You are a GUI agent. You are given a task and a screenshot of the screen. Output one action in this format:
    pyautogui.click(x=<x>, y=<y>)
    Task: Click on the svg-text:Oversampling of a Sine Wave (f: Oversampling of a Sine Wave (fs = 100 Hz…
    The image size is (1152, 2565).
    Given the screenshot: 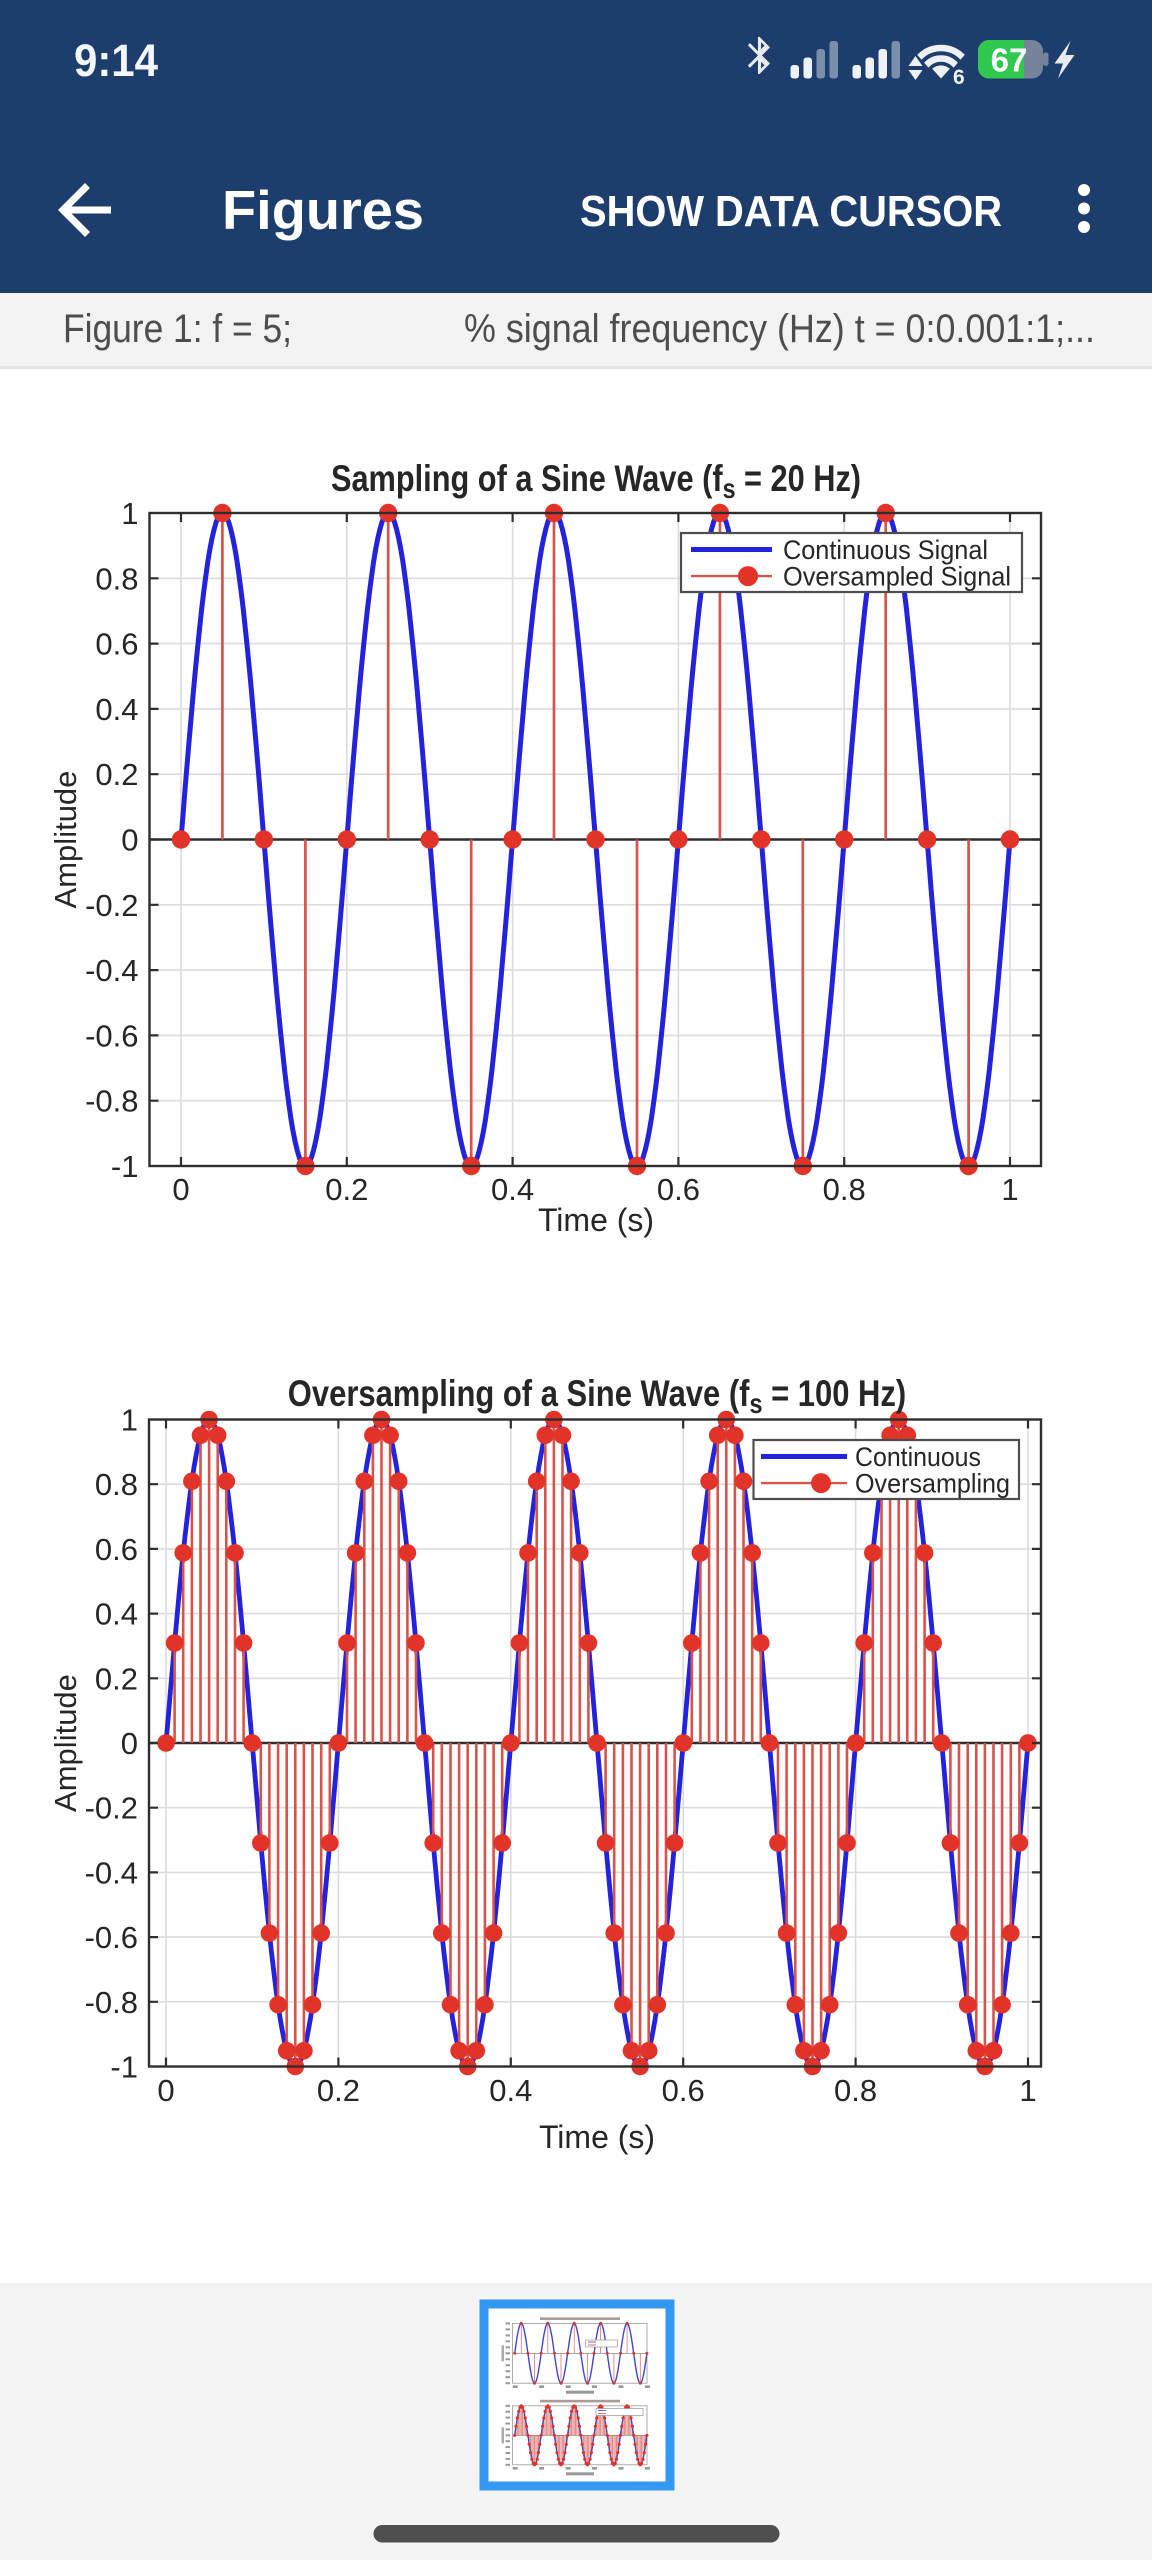 What is the action you would take?
    pyautogui.click(x=597, y=1396)
    